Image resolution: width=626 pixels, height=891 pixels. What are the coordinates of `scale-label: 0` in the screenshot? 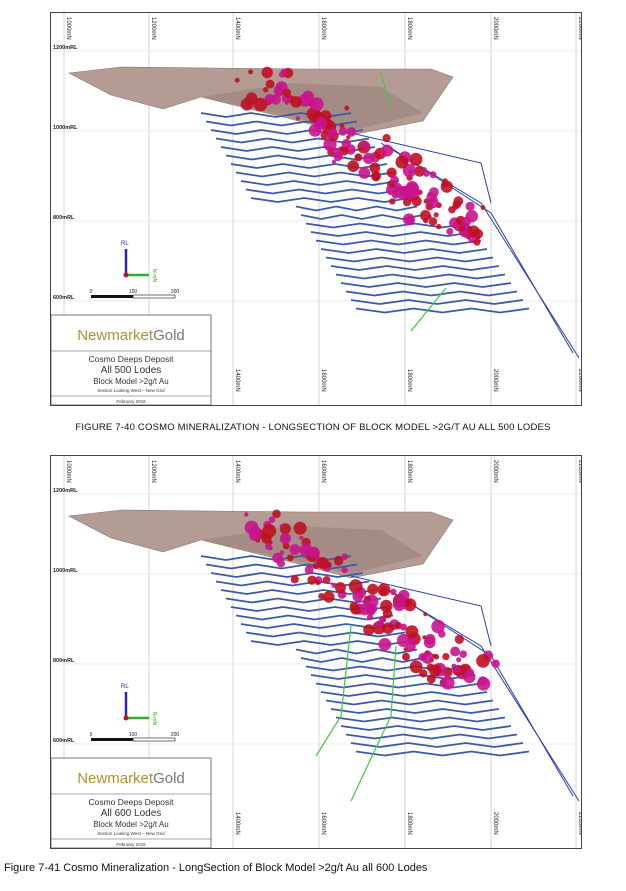 It's located at (91, 292).